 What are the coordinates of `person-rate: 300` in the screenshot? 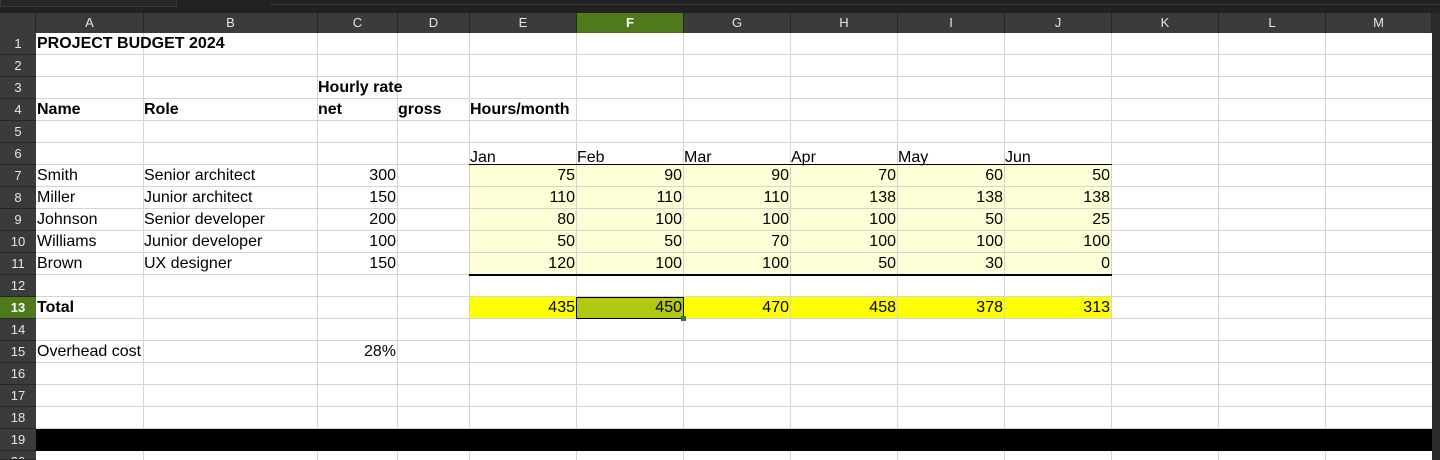 It's located at (382, 175).